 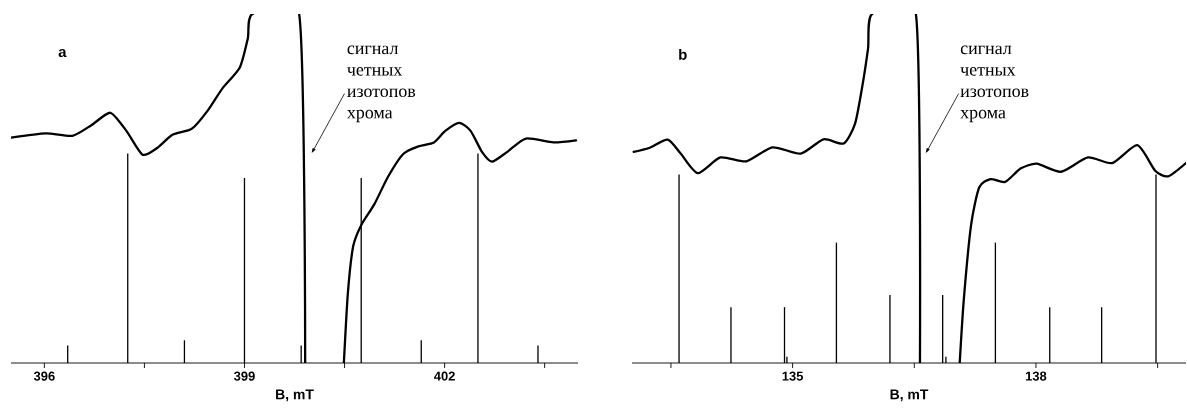 What do you see at coordinates (683, 54) in the screenshot?
I see `text: b` at bounding box center [683, 54].